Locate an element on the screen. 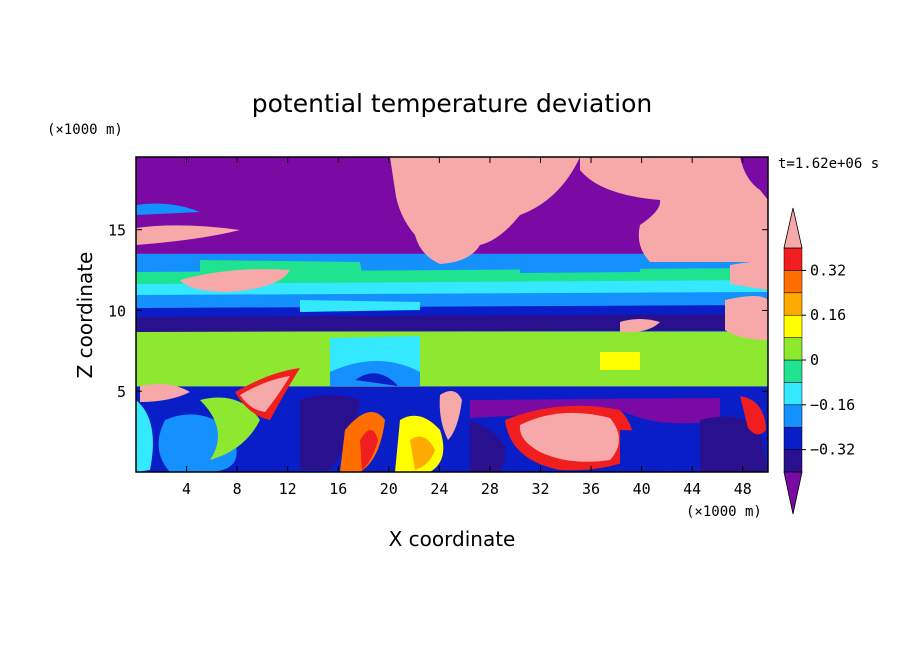 The height and width of the screenshot is (654, 904). colorbar-extend-min is located at coordinates (793, 493).